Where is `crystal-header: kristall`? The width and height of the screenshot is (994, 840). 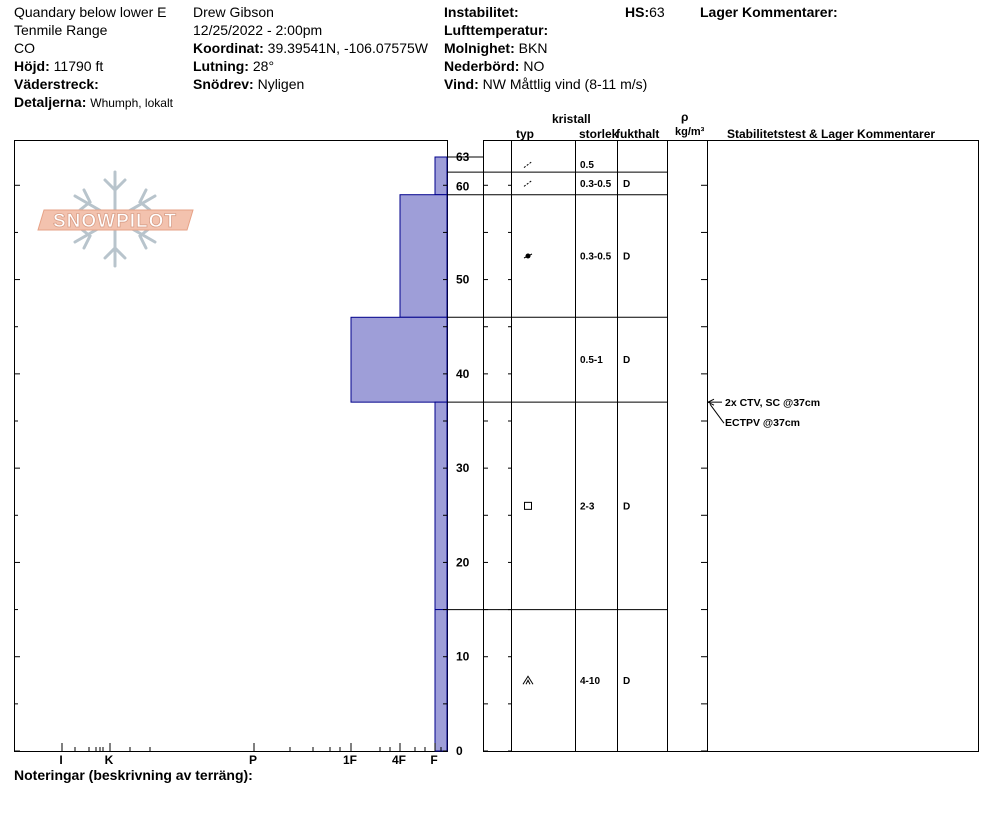
crystal-header: kristall is located at coordinates (571, 119).